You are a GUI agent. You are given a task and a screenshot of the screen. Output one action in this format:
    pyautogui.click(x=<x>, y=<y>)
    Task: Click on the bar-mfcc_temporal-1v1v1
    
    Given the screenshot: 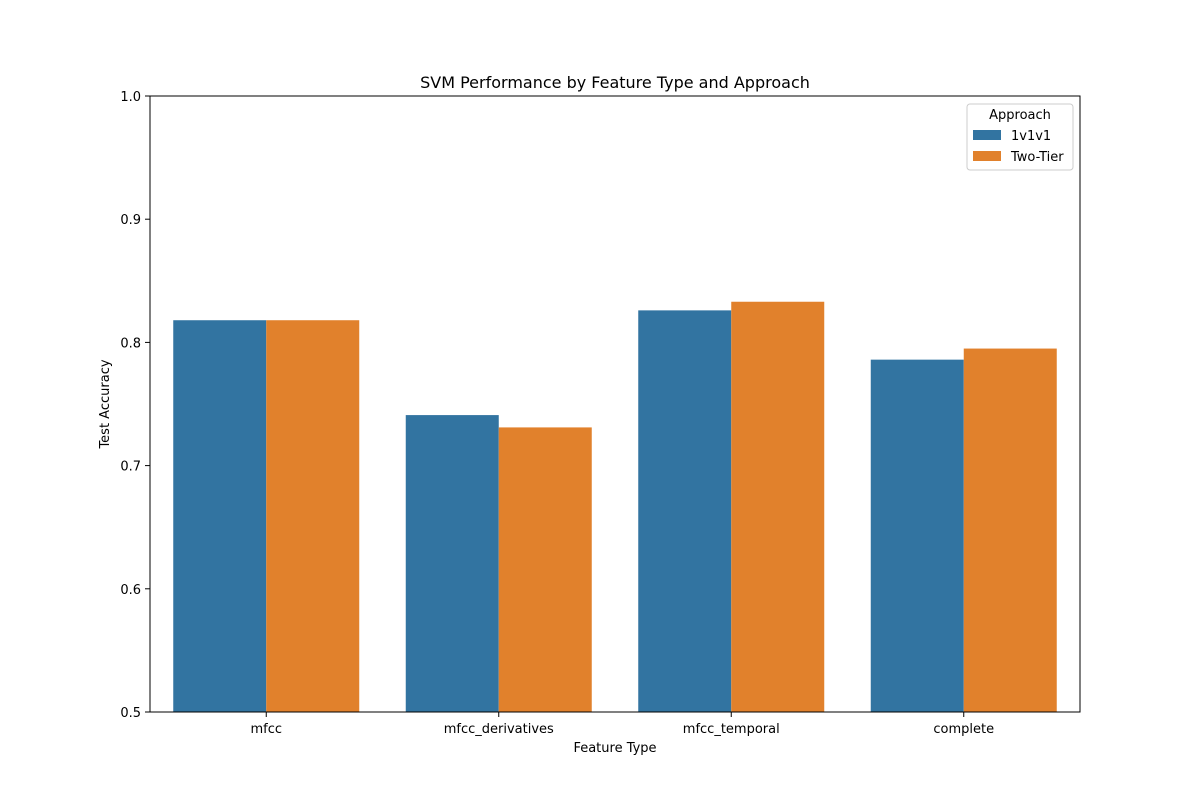 What is the action you would take?
    pyautogui.click(x=685, y=511)
    